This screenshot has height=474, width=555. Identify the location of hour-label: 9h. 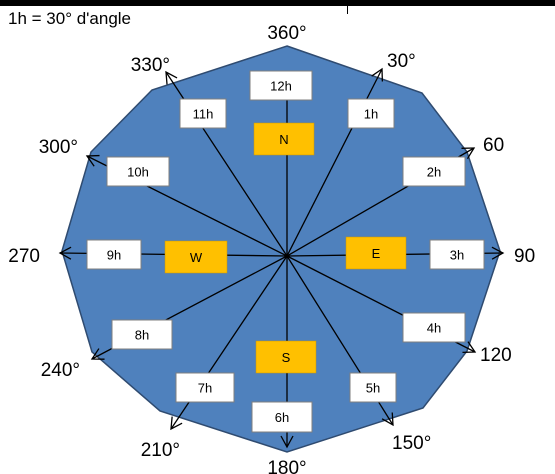
(114, 255).